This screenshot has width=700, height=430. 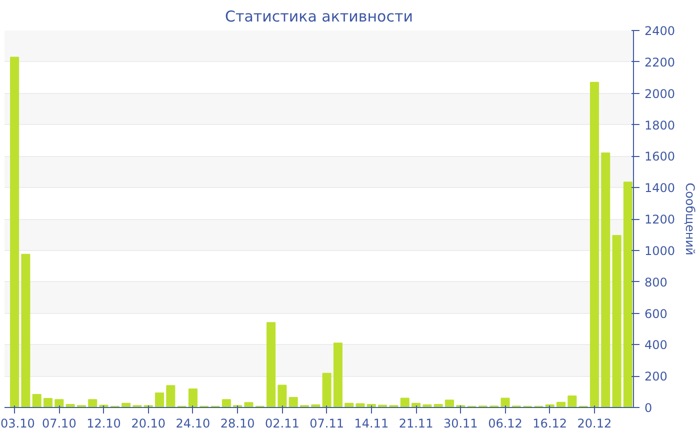 What do you see at coordinates (594, 423) in the screenshot?
I see `x-tick-label: 20.12` at bounding box center [594, 423].